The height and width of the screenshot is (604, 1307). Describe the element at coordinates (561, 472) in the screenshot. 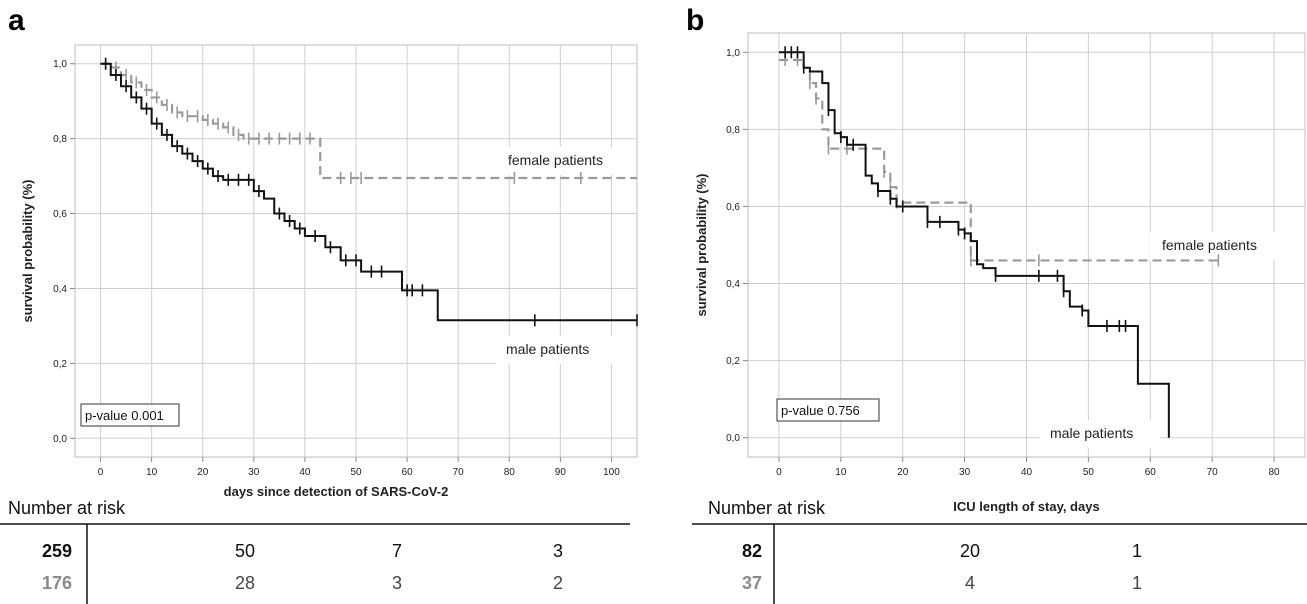

I see `x-tick-label: 90` at that location.